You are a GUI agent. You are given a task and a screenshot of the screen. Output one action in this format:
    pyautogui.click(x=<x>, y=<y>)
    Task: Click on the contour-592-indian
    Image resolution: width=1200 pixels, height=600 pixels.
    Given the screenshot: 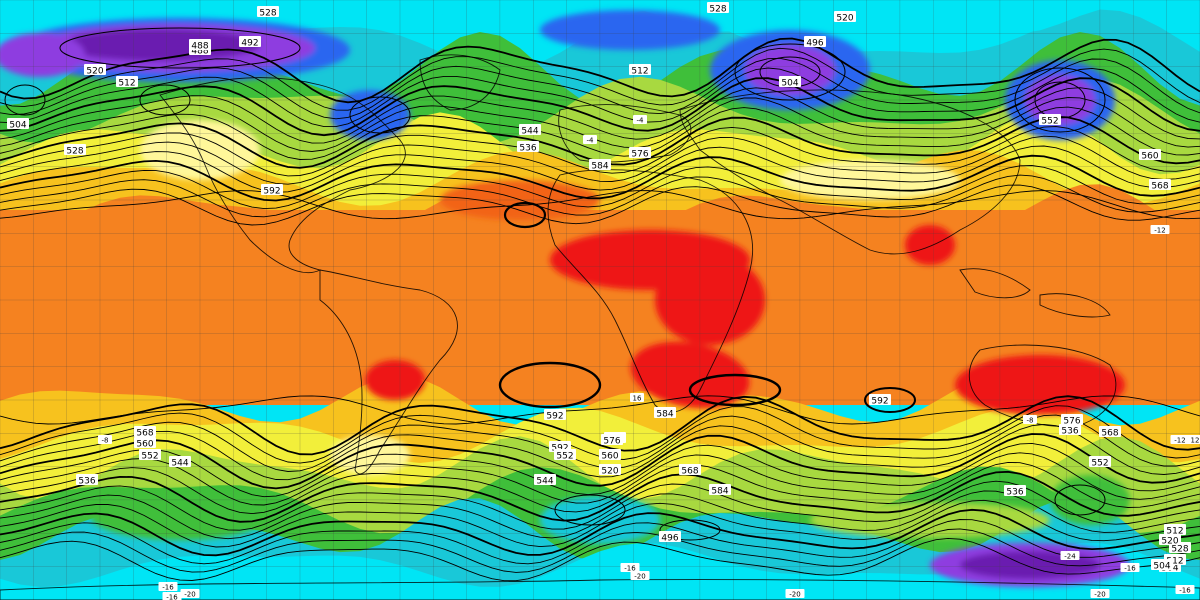 What is the action you would take?
    pyautogui.click(x=890, y=400)
    